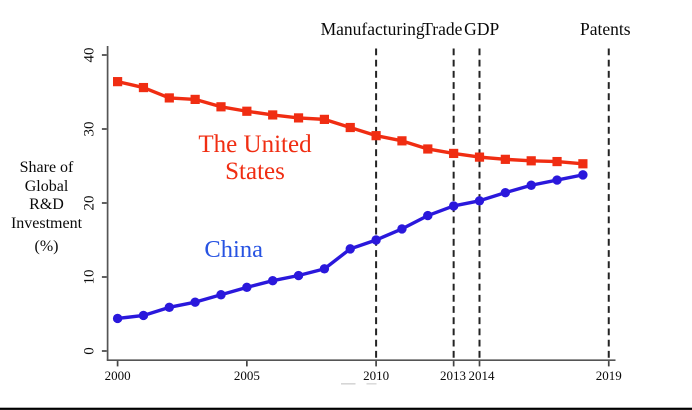  What do you see at coordinates (46, 205) in the screenshot?
I see `y-axis-title-line-3: R&D` at bounding box center [46, 205].